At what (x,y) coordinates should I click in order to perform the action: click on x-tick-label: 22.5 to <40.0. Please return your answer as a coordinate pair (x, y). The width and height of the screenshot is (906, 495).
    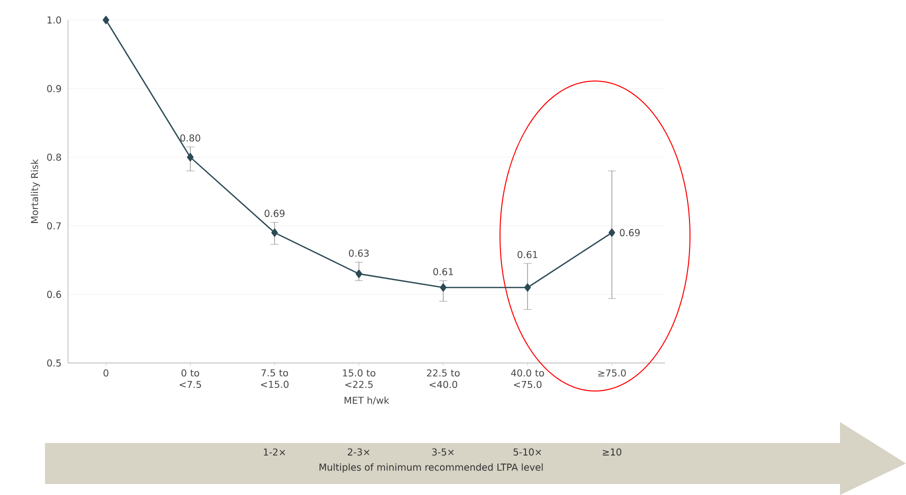
    Looking at the image, I should click on (443, 378).